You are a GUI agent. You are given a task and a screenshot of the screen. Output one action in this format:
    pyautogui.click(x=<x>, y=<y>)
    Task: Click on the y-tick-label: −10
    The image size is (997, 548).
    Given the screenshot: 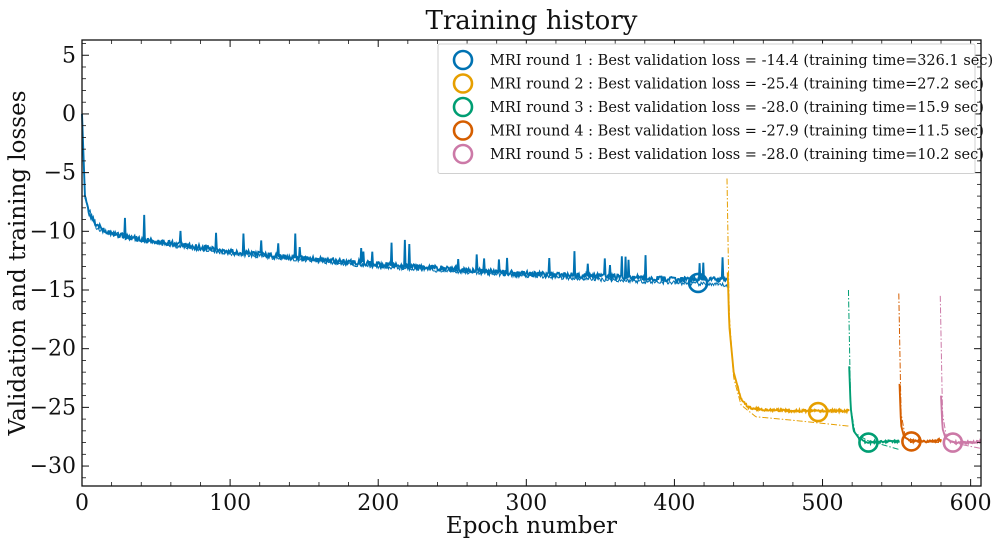 What is the action you would take?
    pyautogui.click(x=53, y=231)
    